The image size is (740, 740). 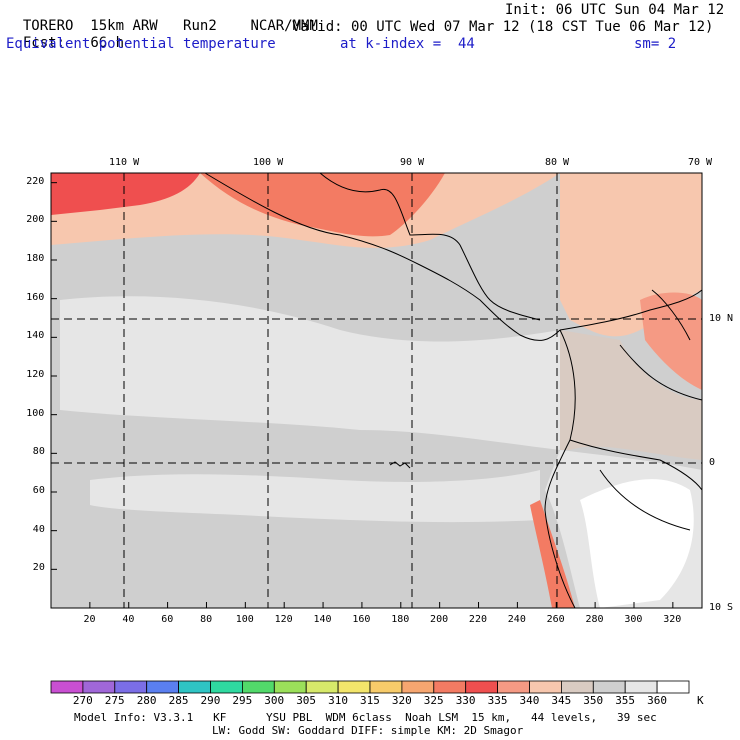 I want to click on y-tick-label: 200, so click(x=35, y=220).